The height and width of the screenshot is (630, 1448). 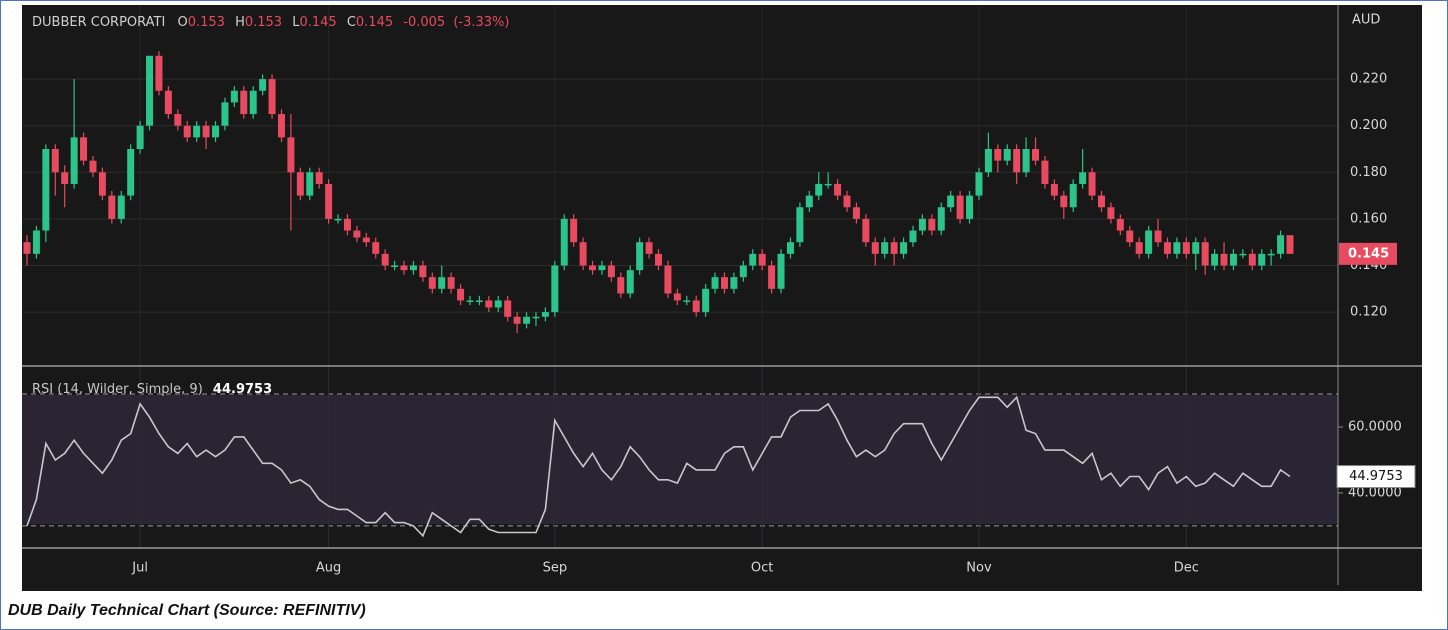 I want to click on ohlc-label: O, so click(x=182, y=22).